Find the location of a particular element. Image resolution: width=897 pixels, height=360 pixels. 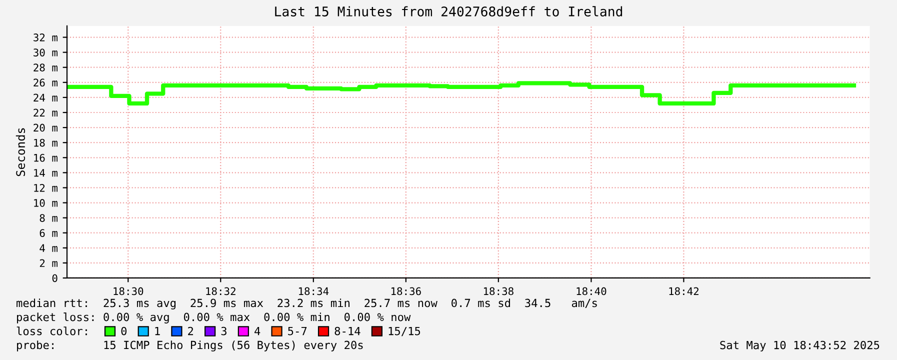

y-tick-label: 26 m is located at coordinates (46, 82).